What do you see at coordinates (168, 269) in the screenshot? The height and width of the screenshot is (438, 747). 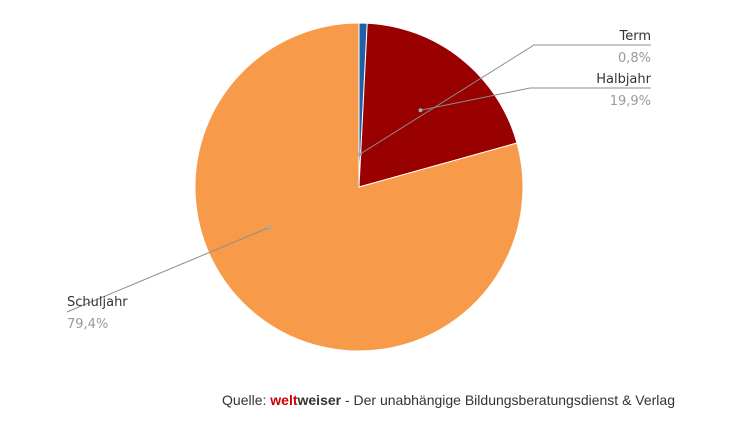 I see `callout-line-schuljahr` at bounding box center [168, 269].